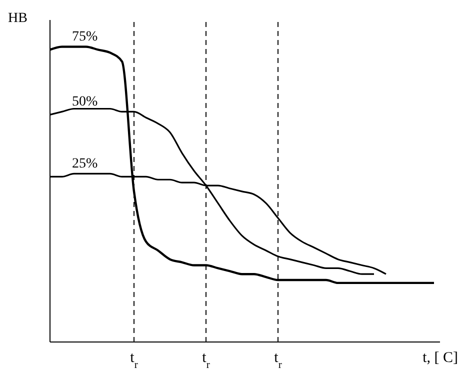 The image size is (467, 386). Describe the element at coordinates (440, 358) in the screenshot. I see `x-axis-title: t, [ C]` at that location.